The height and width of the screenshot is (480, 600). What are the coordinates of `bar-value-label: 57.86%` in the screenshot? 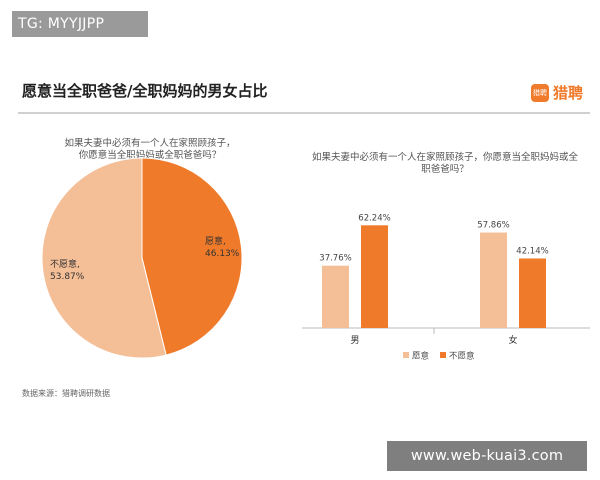 It's located at (493, 226).